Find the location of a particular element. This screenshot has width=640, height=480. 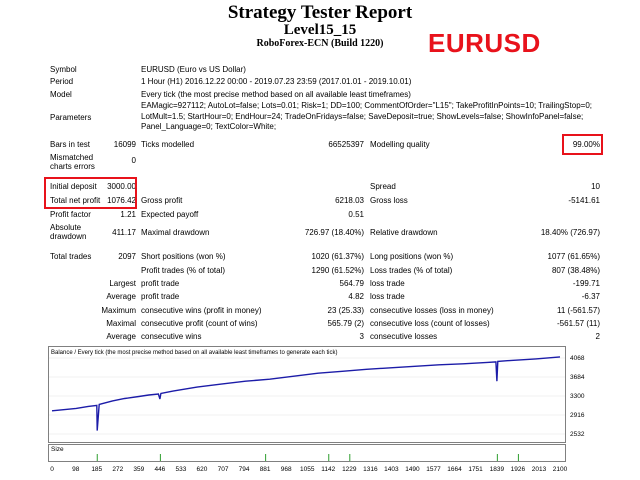

x-tick-label: 1839 is located at coordinates (497, 469).